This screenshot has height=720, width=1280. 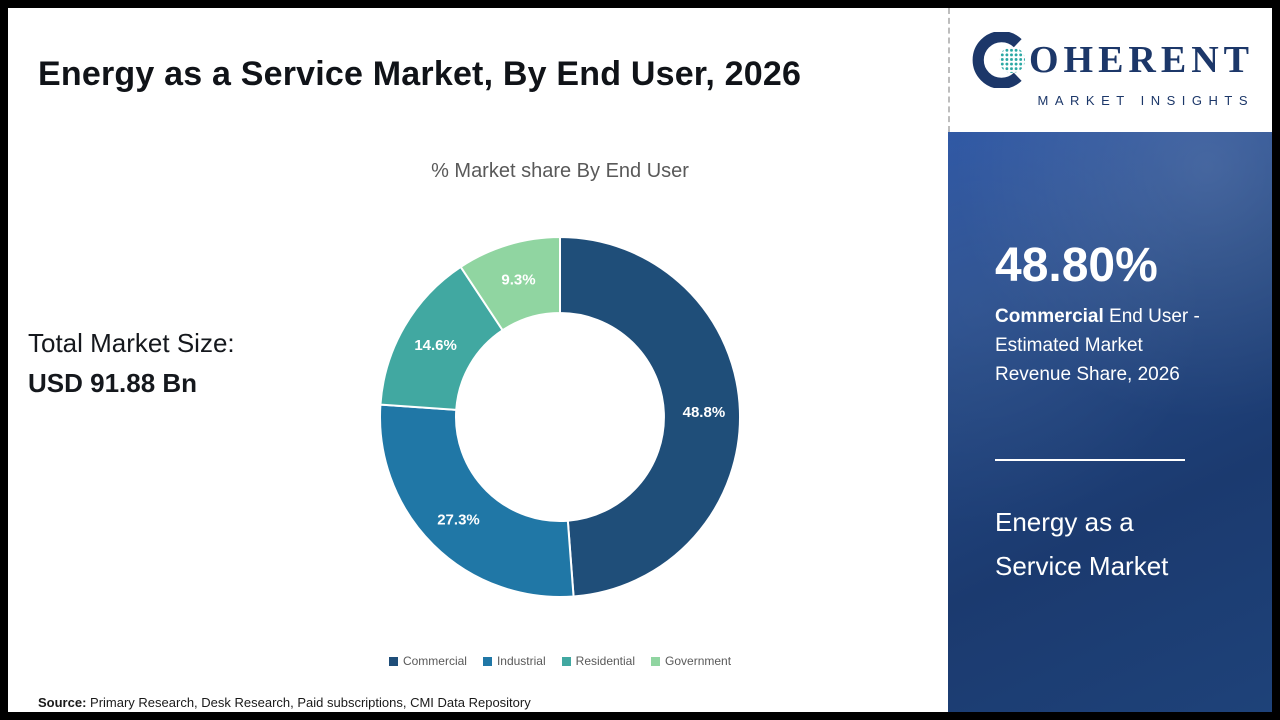 What do you see at coordinates (1049, 316) in the screenshot?
I see `stat-description-bold: Commercial` at bounding box center [1049, 316].